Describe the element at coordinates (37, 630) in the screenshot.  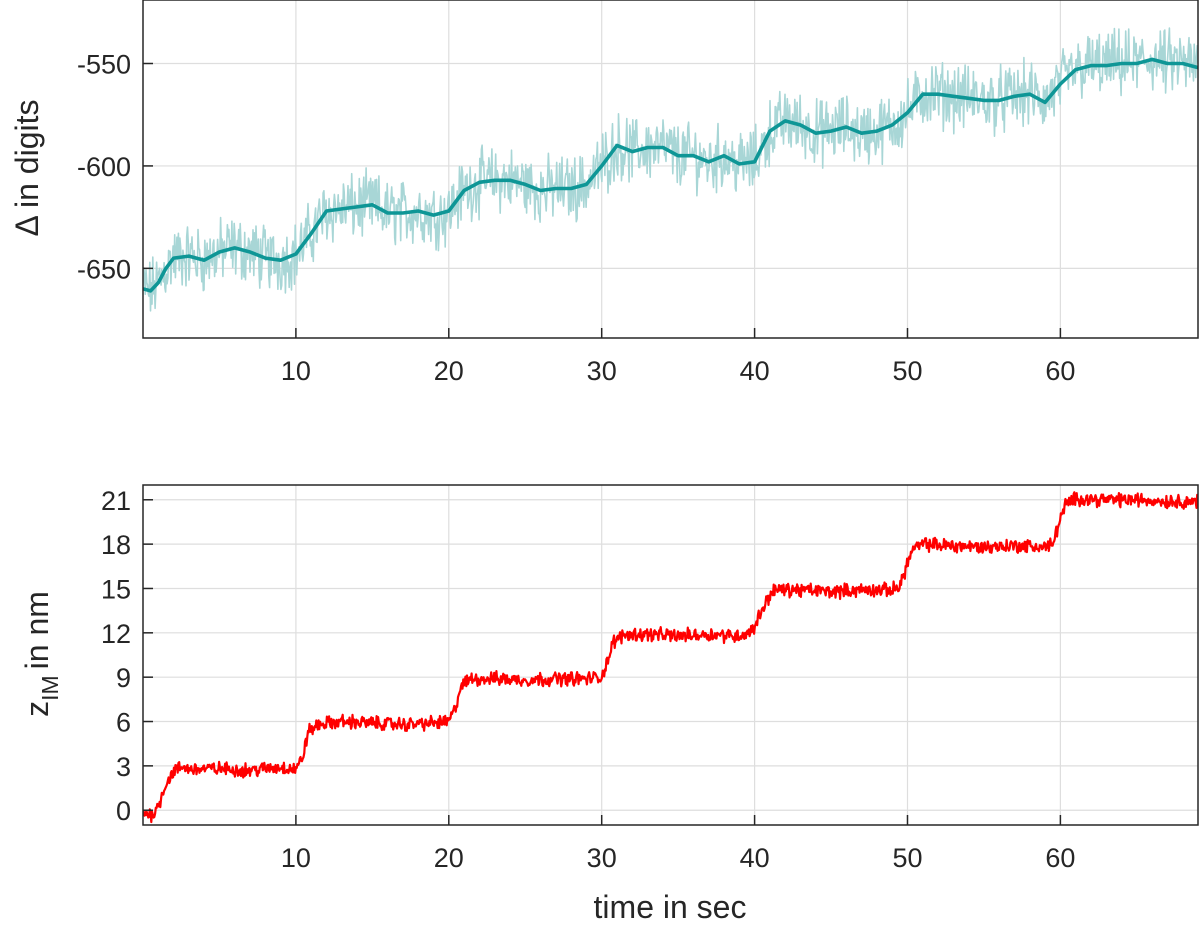
I see `position-y-label-suffix: in nm` at that location.